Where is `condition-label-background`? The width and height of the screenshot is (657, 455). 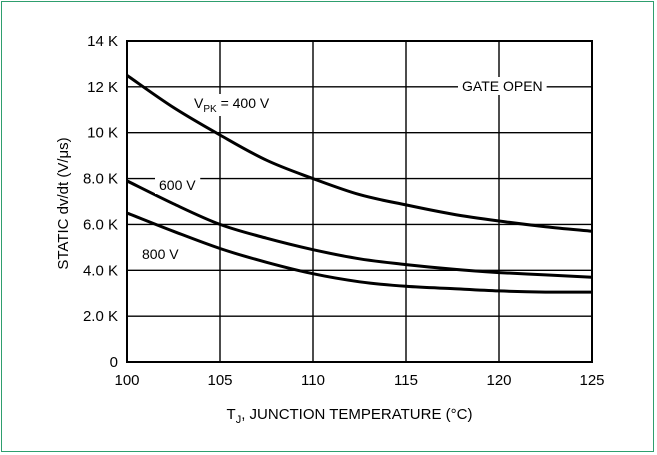 condition-label-background is located at coordinates (502, 86).